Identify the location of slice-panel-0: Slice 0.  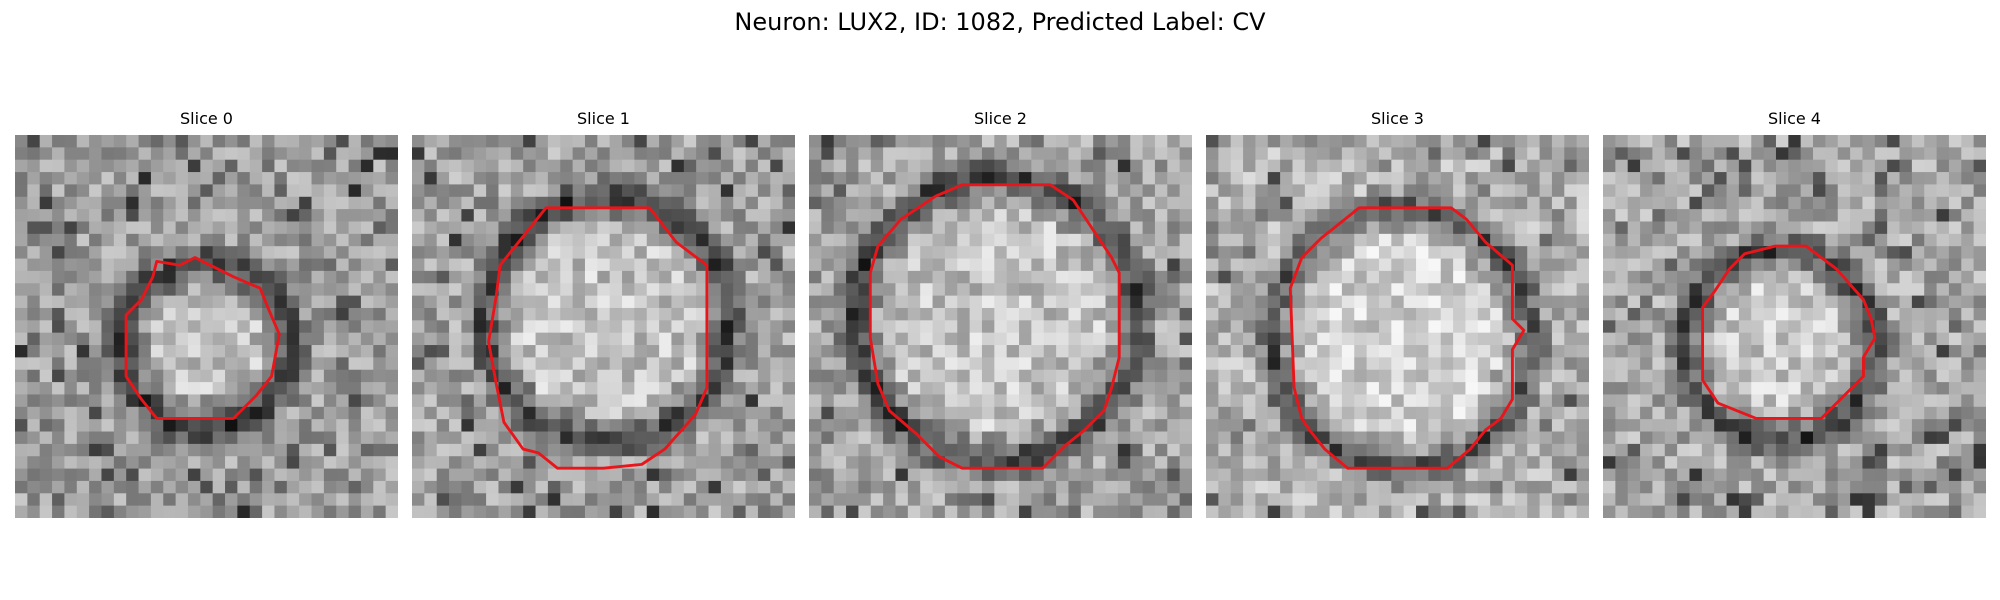
(206, 313).